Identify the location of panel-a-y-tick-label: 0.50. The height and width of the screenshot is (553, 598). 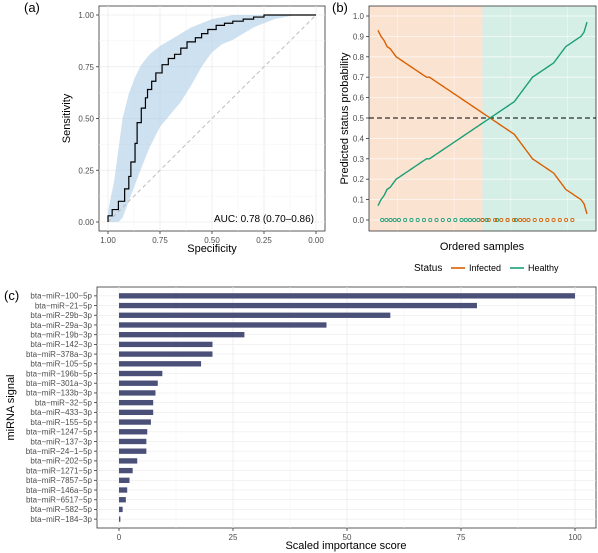
(86, 119).